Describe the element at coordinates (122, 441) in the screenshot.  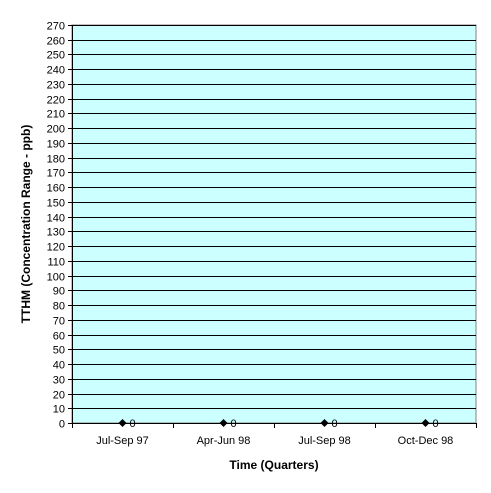
I see `x-tick-label: Jul-Sep 97` at that location.